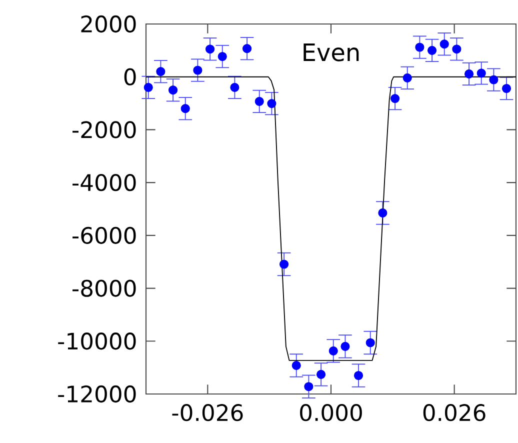 The image size is (518, 443). I want to click on x-tick-label: -0.026, so click(207, 413).